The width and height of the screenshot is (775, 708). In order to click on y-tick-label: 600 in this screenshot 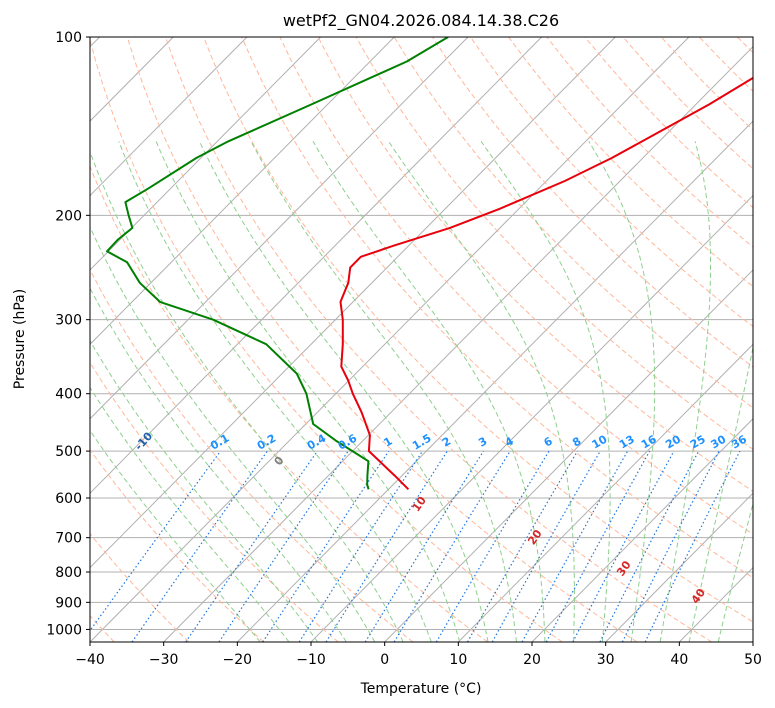, I will do `click(68, 499)`.